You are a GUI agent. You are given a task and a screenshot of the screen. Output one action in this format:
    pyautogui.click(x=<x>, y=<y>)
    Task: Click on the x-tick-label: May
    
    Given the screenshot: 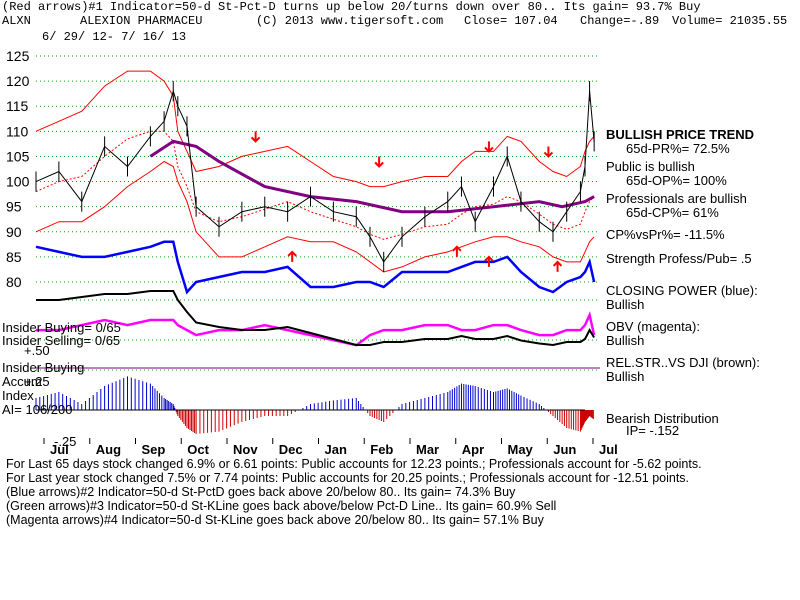 What is the action you would take?
    pyautogui.click(x=521, y=449)
    